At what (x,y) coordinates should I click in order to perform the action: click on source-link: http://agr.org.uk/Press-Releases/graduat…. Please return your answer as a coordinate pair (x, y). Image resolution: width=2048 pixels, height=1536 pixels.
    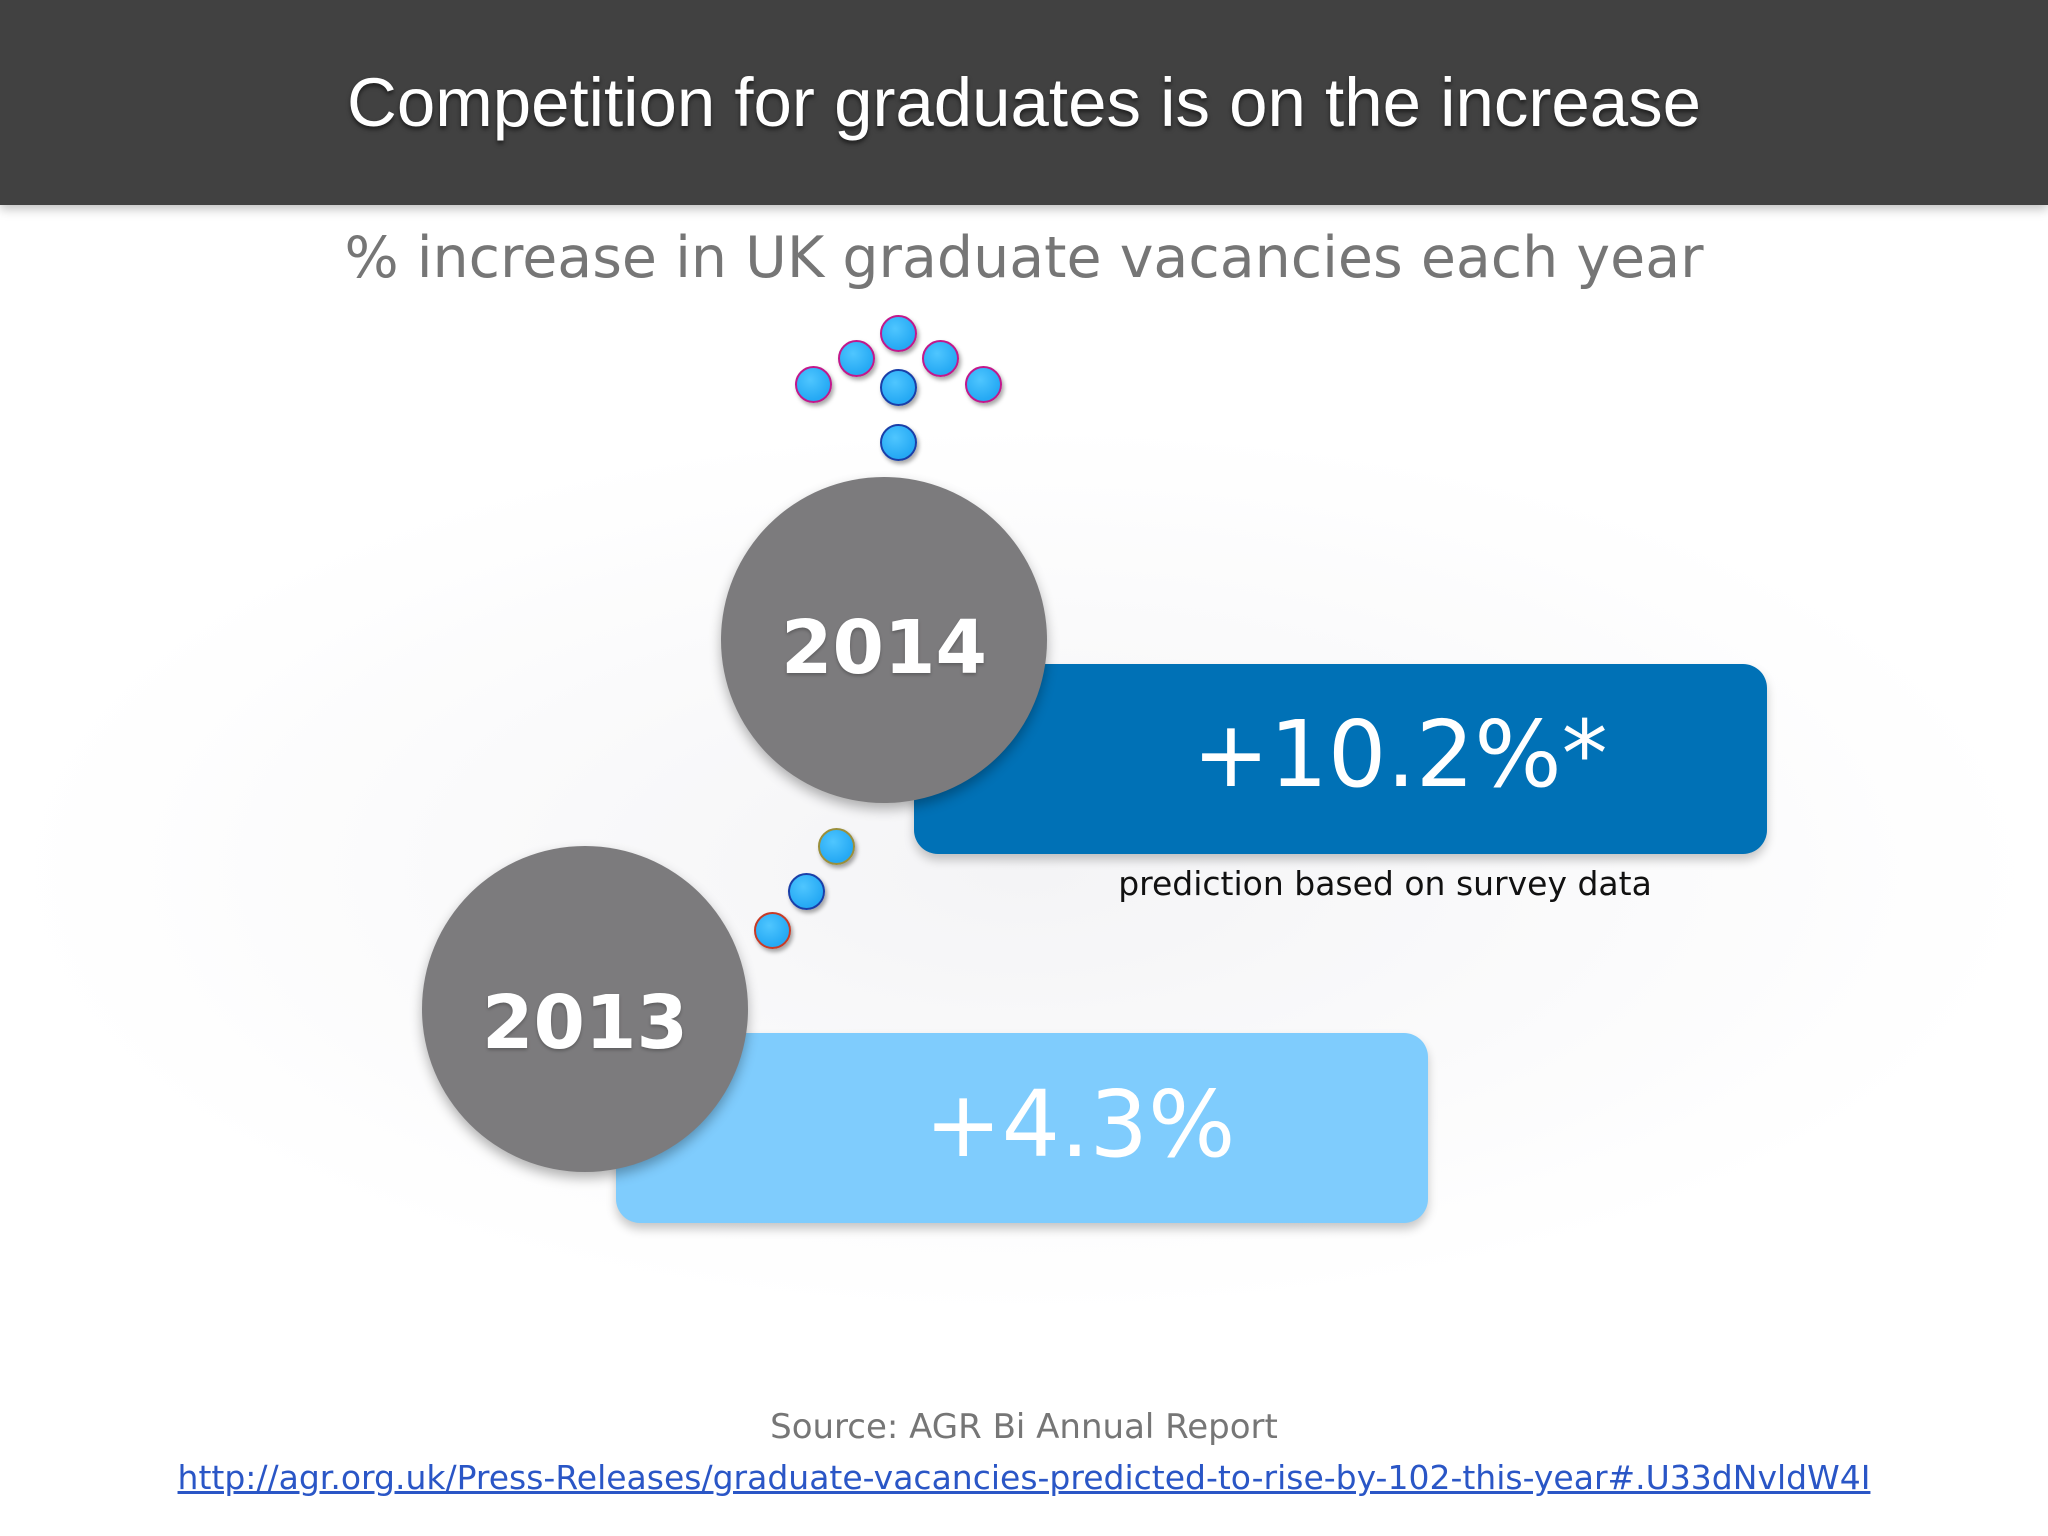
    Looking at the image, I should click on (1024, 1477).